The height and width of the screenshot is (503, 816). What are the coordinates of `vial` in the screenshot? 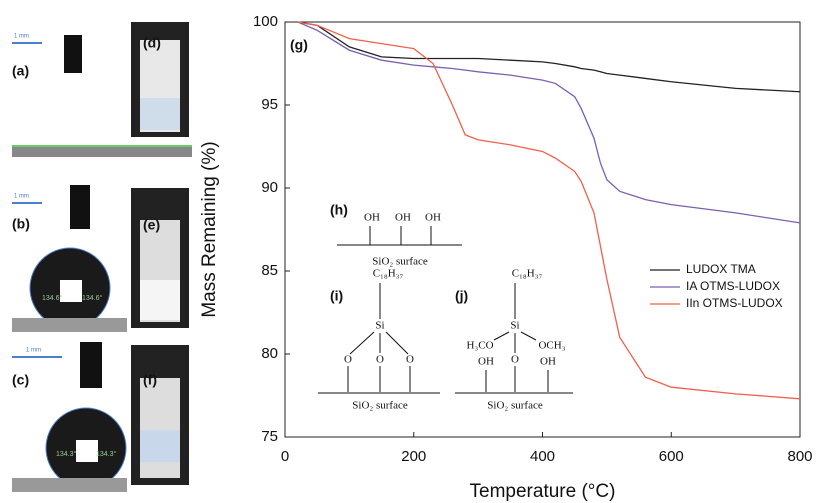 It's located at (160, 428).